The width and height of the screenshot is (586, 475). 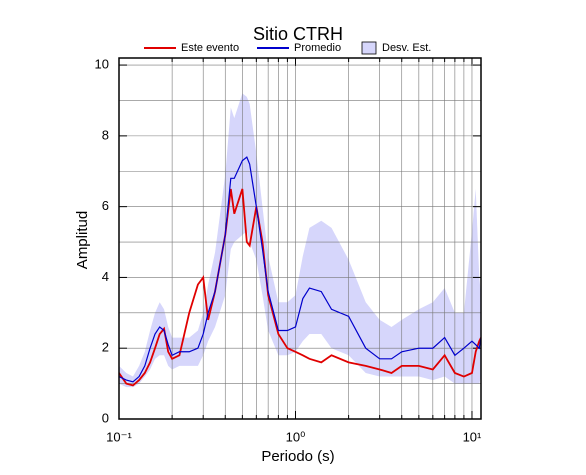 I want to click on legend-label: Promedio, so click(x=317, y=48).